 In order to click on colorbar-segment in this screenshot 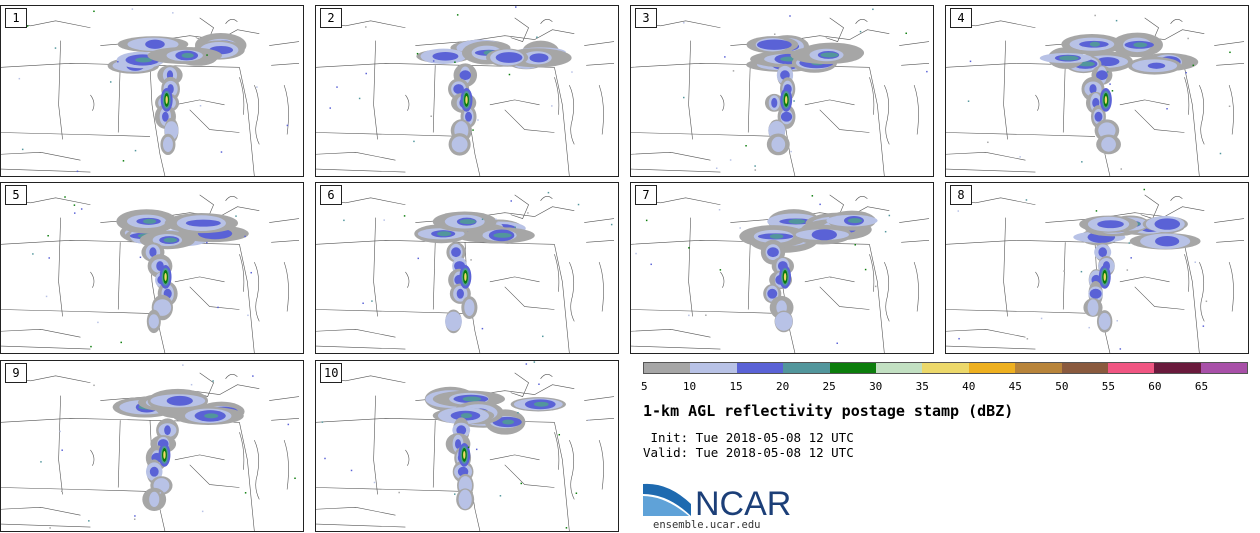, I will do `click(852, 368)`.